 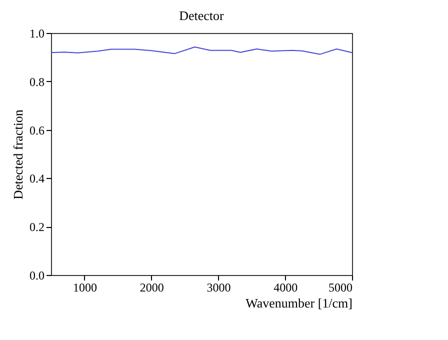 I want to click on y-tick-label: 1.0, so click(x=37, y=33).